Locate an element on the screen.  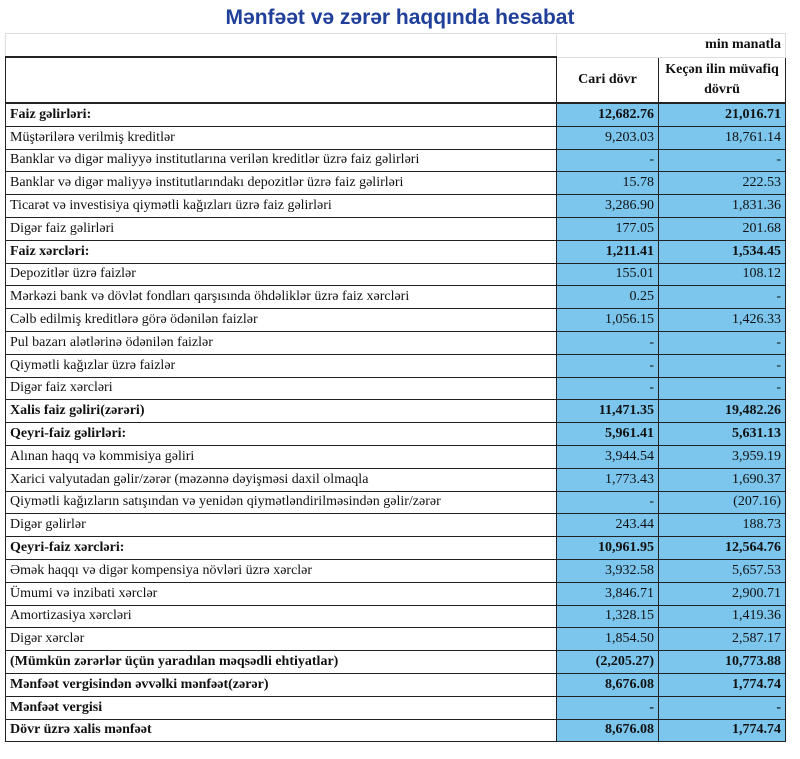
row-label: Alınan haqq və kommisiya gəliri is located at coordinates (281, 456).